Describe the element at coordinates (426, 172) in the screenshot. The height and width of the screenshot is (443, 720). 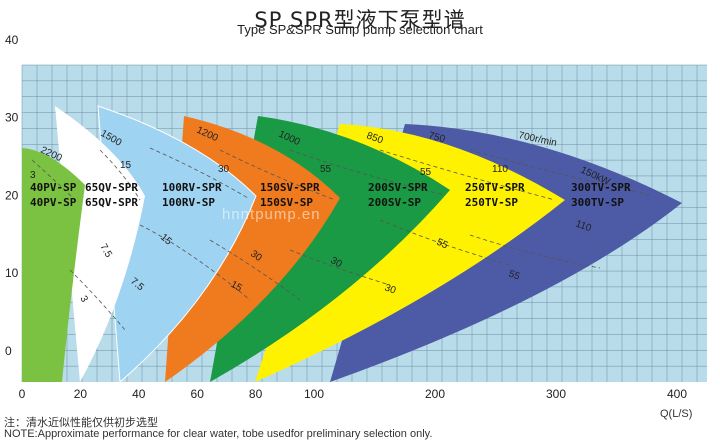
I see `label-green2-55: 55` at that location.